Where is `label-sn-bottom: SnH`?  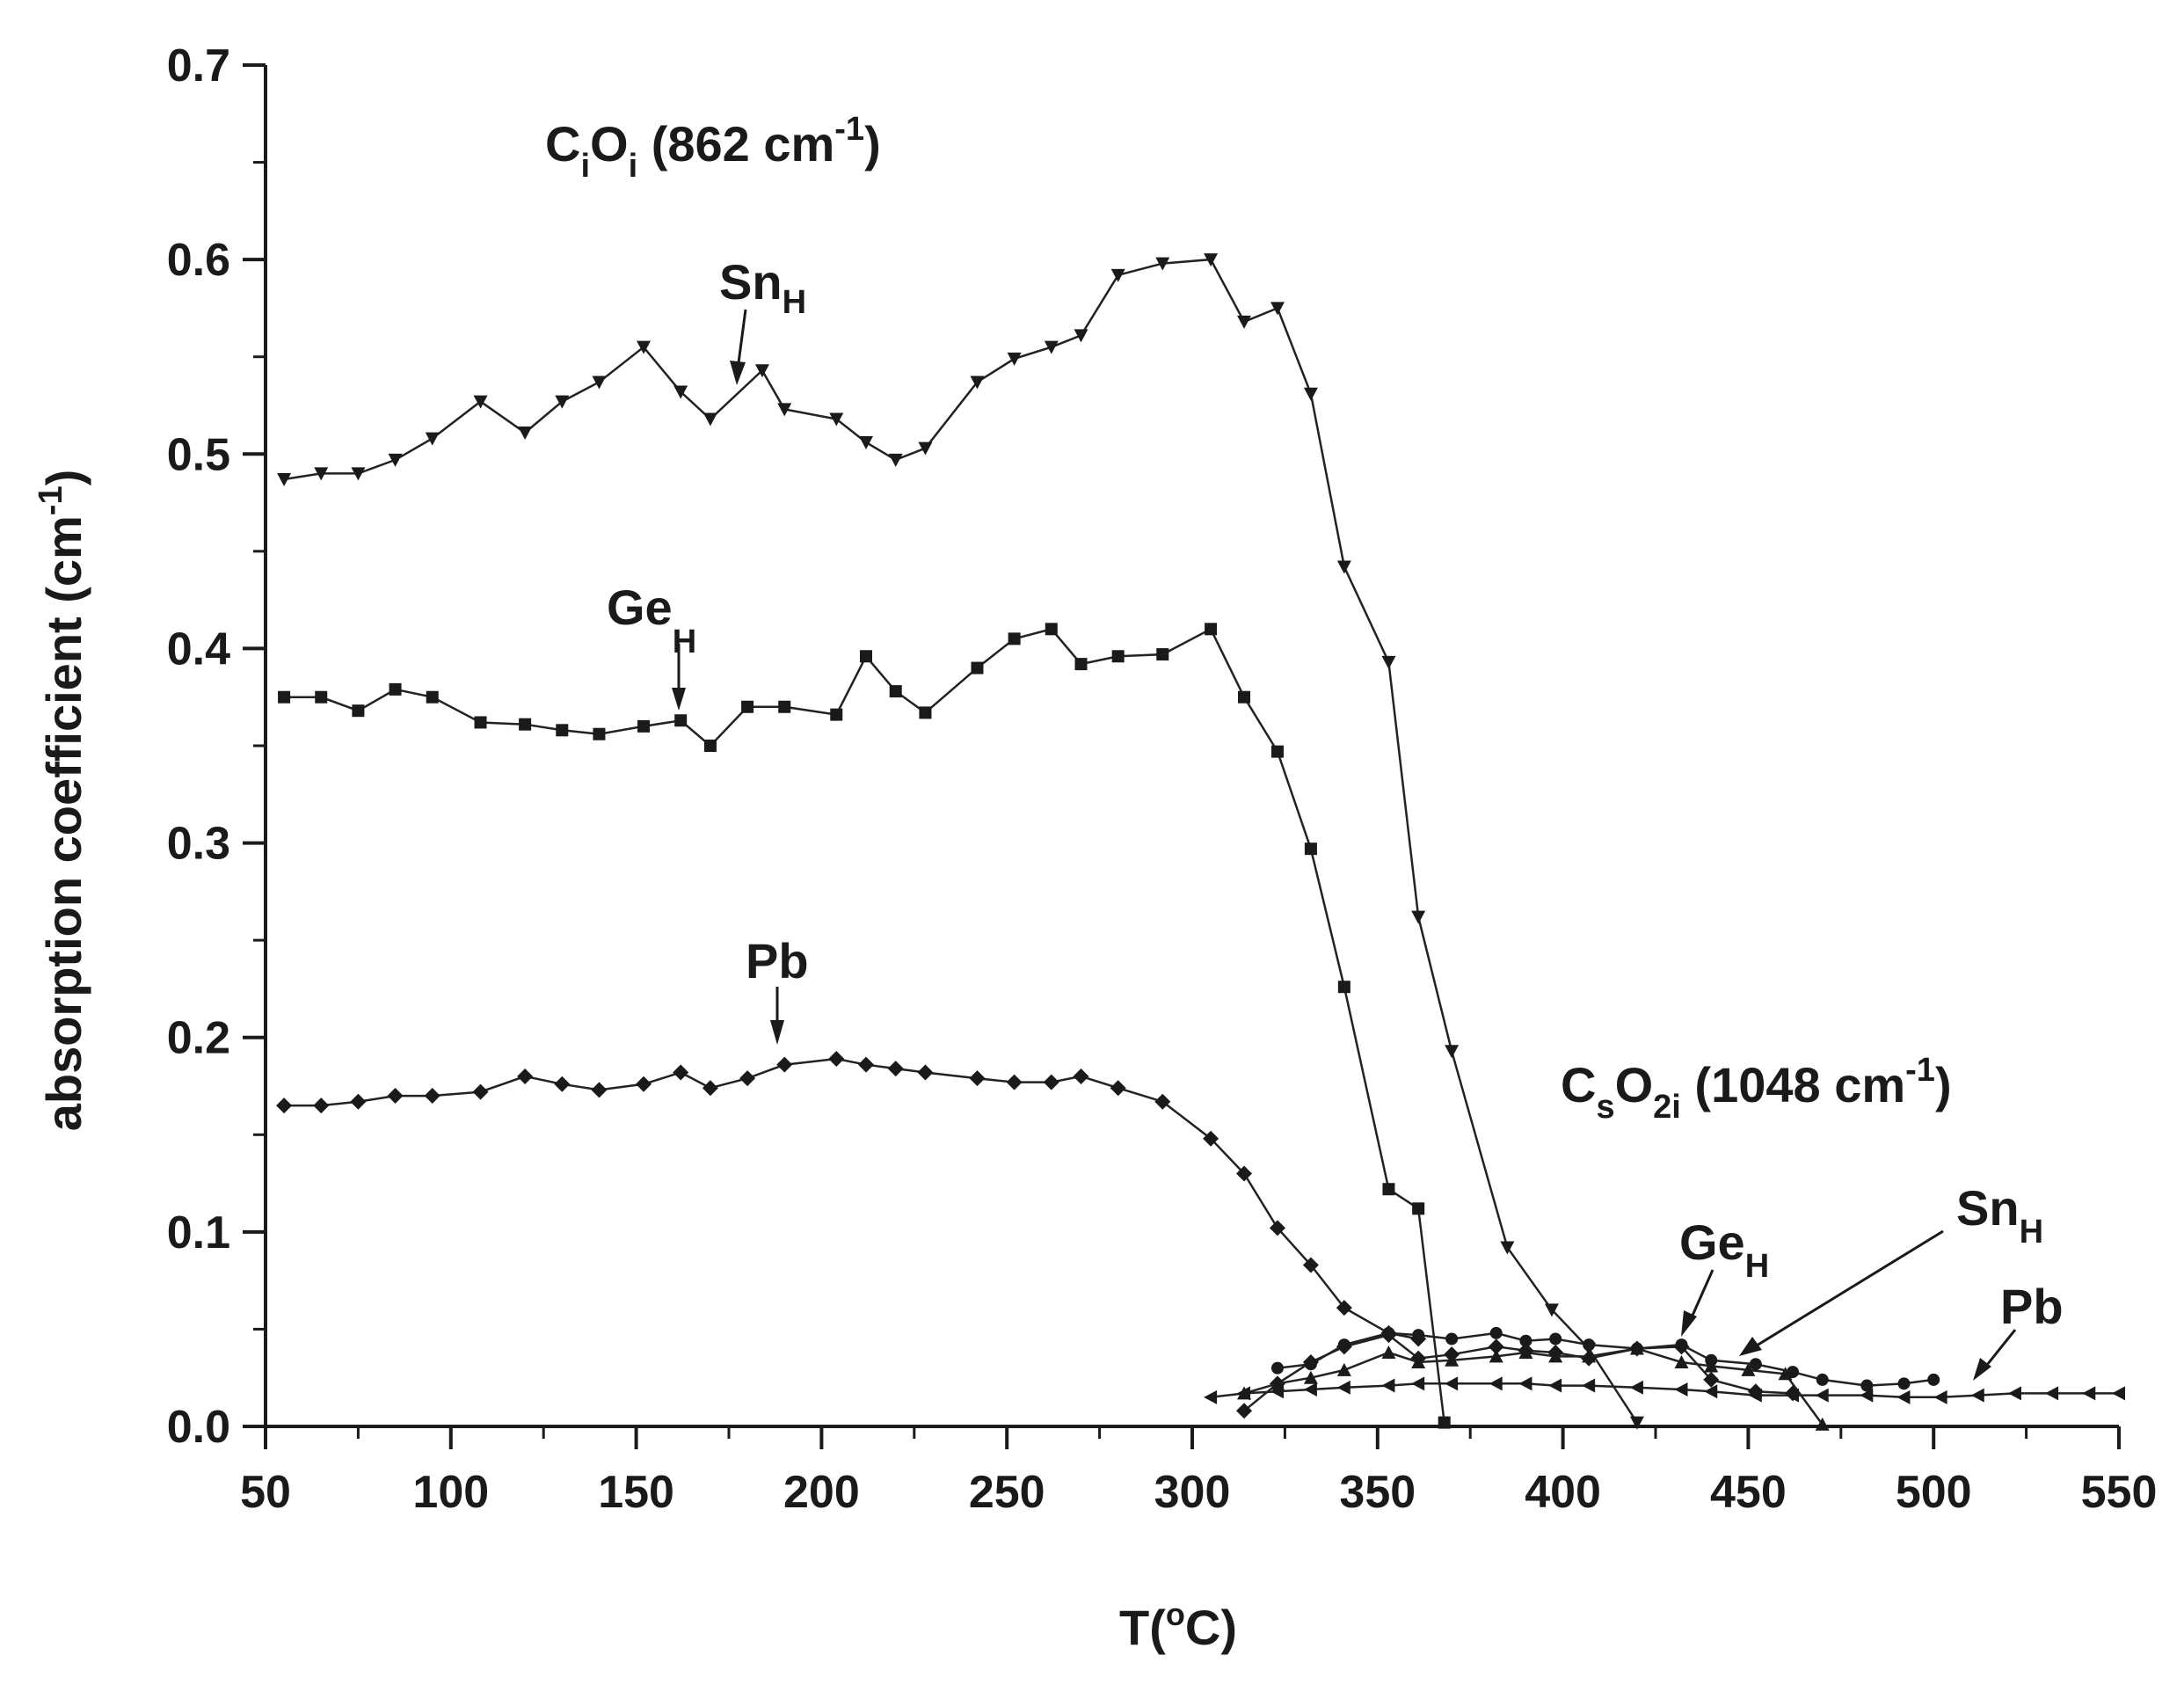 label-sn-bottom: SnH is located at coordinates (1999, 1215).